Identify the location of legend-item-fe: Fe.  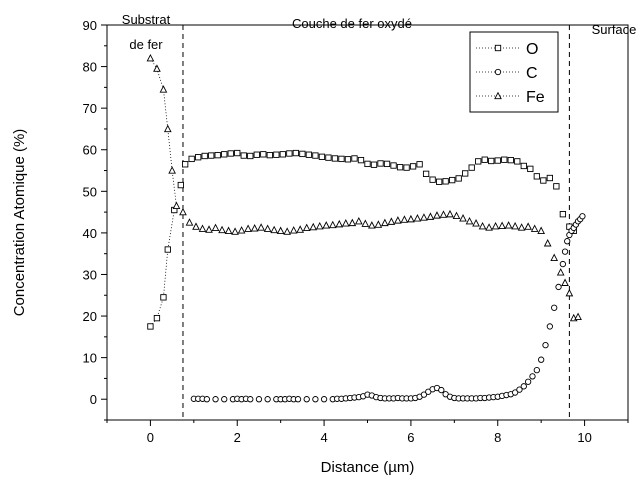
(510, 97).